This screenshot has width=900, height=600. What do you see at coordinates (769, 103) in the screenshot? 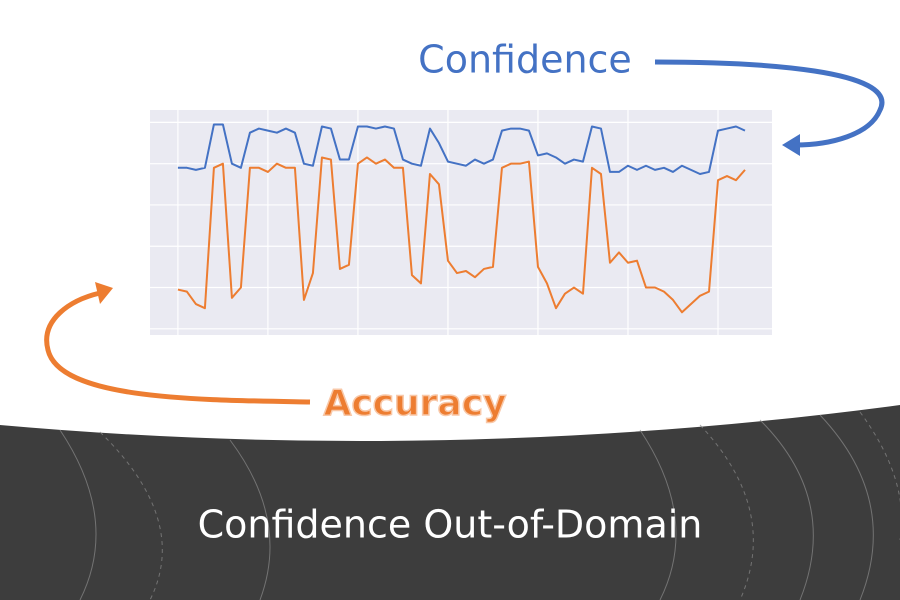
I see `confidence-arrow` at bounding box center [769, 103].